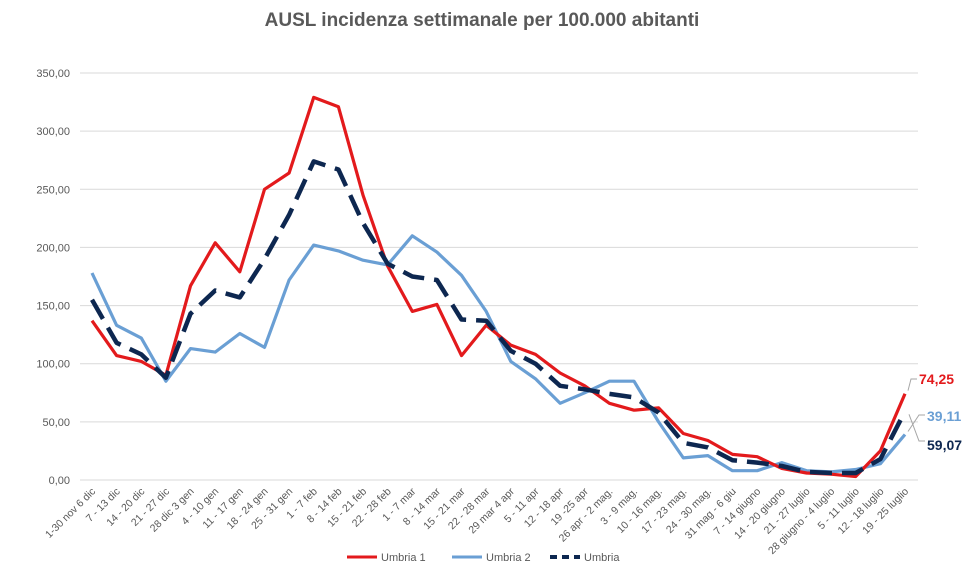 The height and width of the screenshot is (581, 980). I want to click on legend-label: Umbria 2, so click(508, 558).